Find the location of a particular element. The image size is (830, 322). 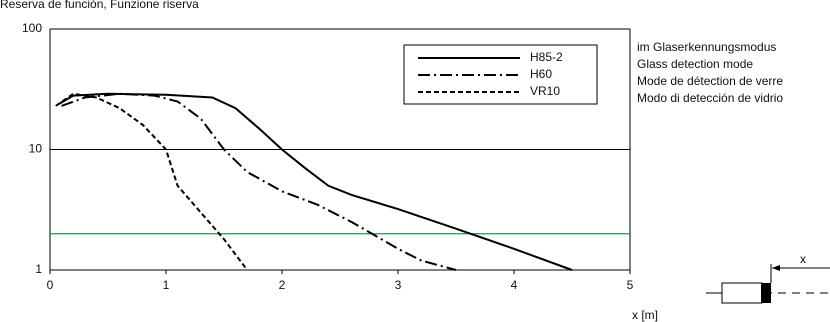

x-axis-label: x [m] is located at coordinates (645, 315).